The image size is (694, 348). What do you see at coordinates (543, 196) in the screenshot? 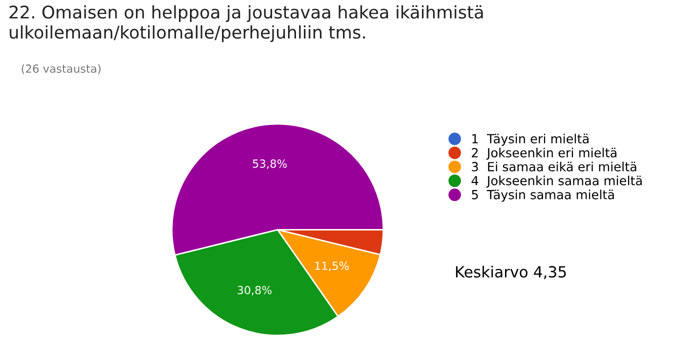
I see `legend-label: 5 Täysin samaa mieltä` at bounding box center [543, 196].